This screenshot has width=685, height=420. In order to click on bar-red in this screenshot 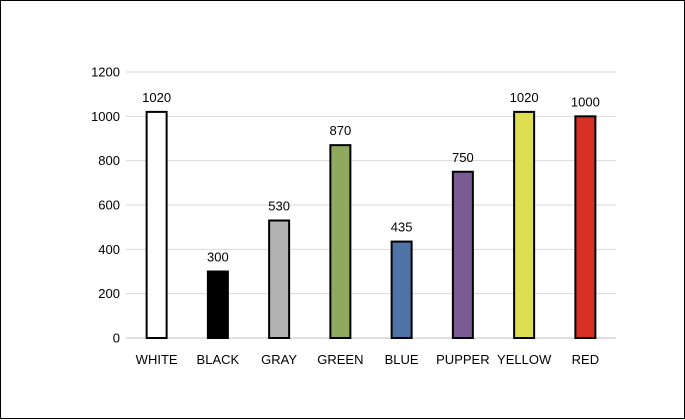, I will do `click(585, 227)`.